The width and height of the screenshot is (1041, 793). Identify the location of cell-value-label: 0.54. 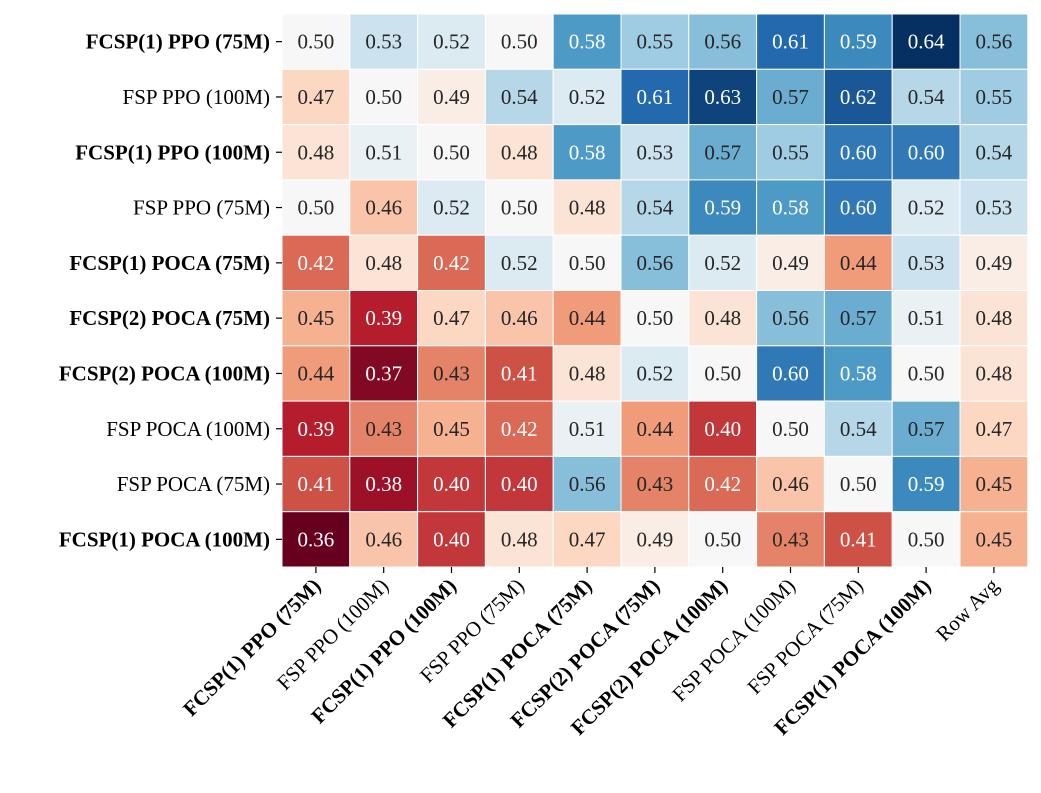
(655, 208).